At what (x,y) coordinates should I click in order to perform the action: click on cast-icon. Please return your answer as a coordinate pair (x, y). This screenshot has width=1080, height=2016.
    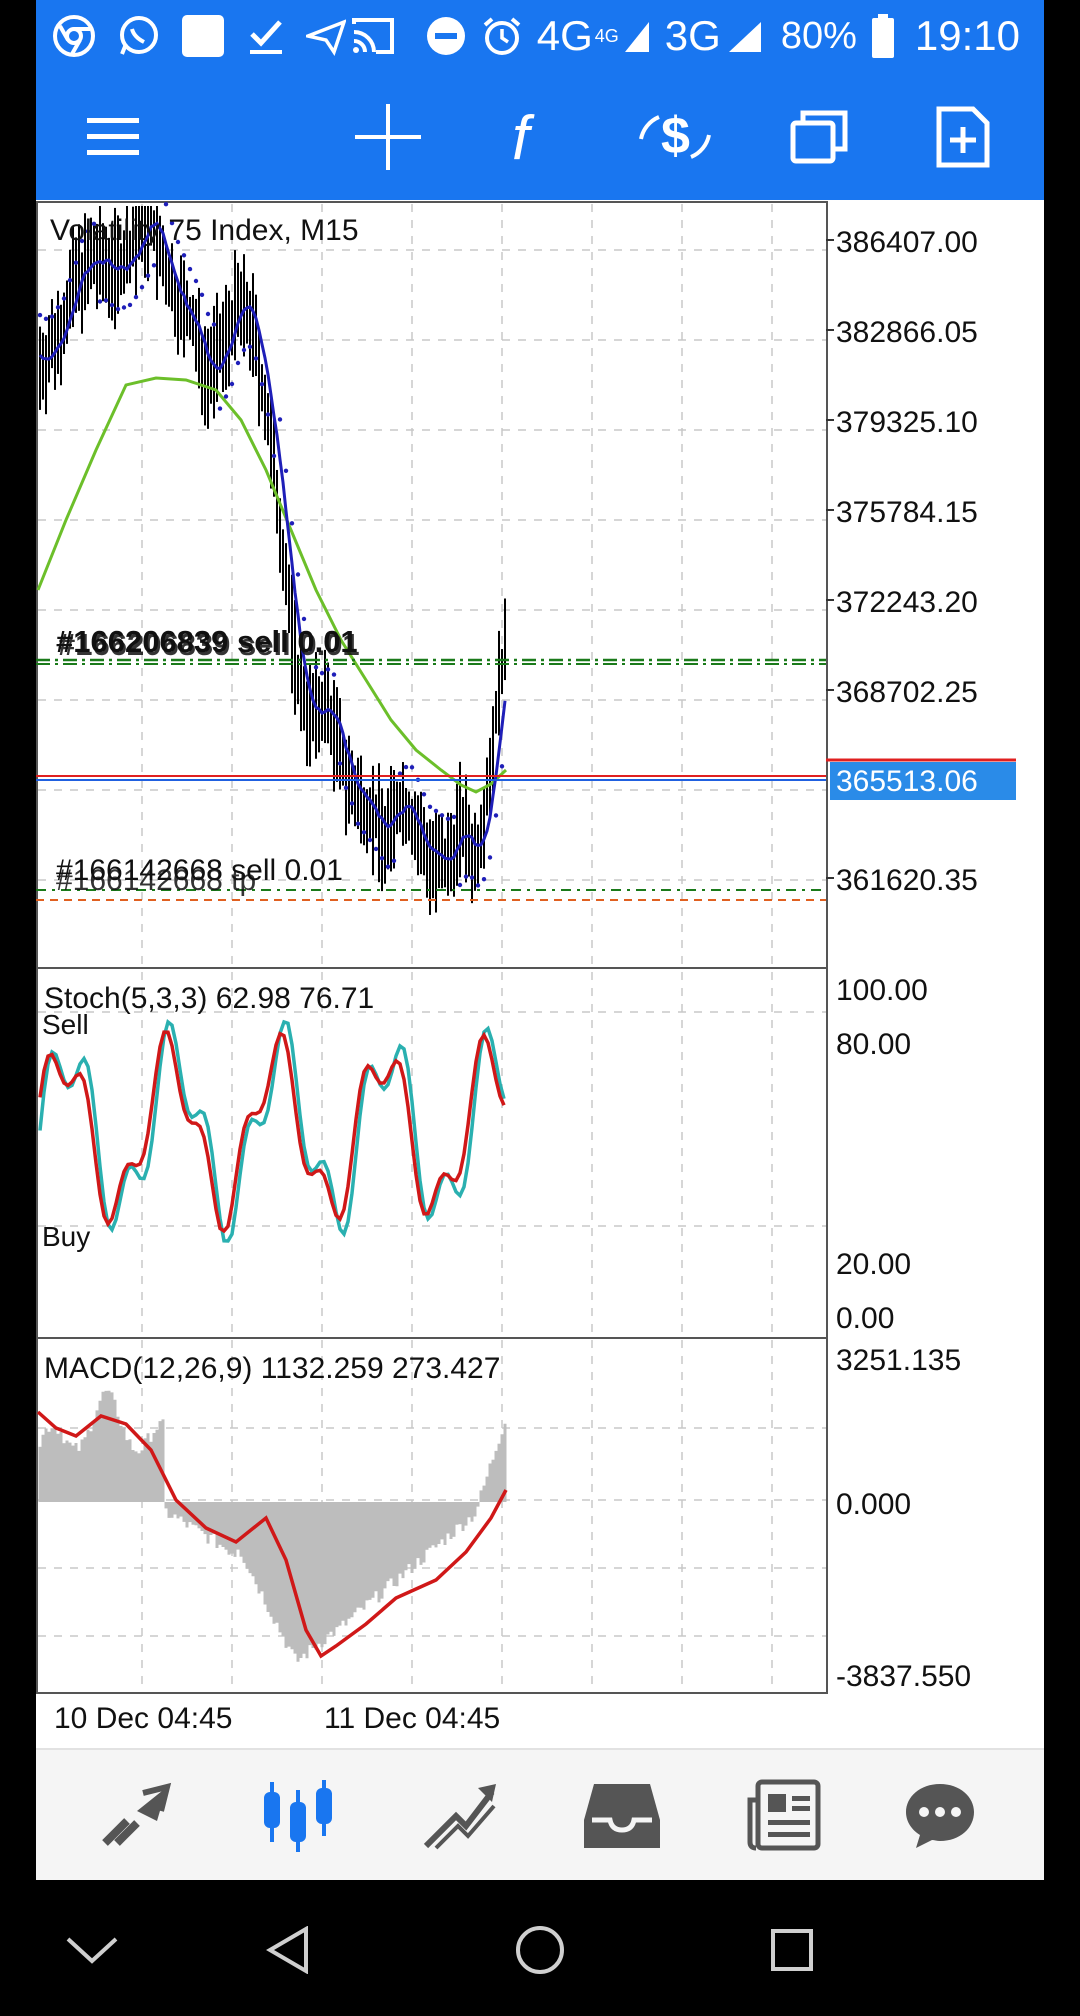
    Looking at the image, I should click on (373, 36).